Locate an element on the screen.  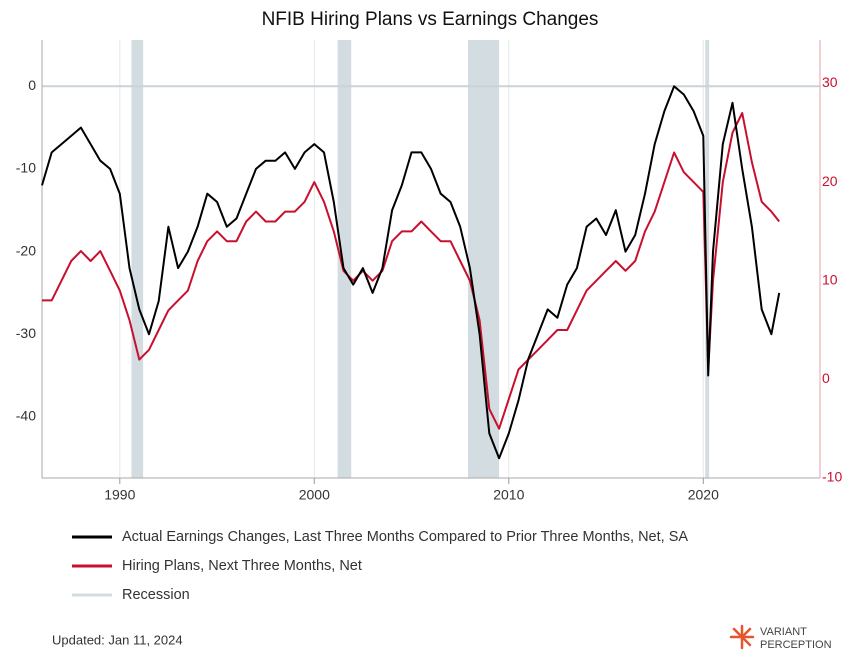
x-tick-label: 2020 is located at coordinates (703, 495).